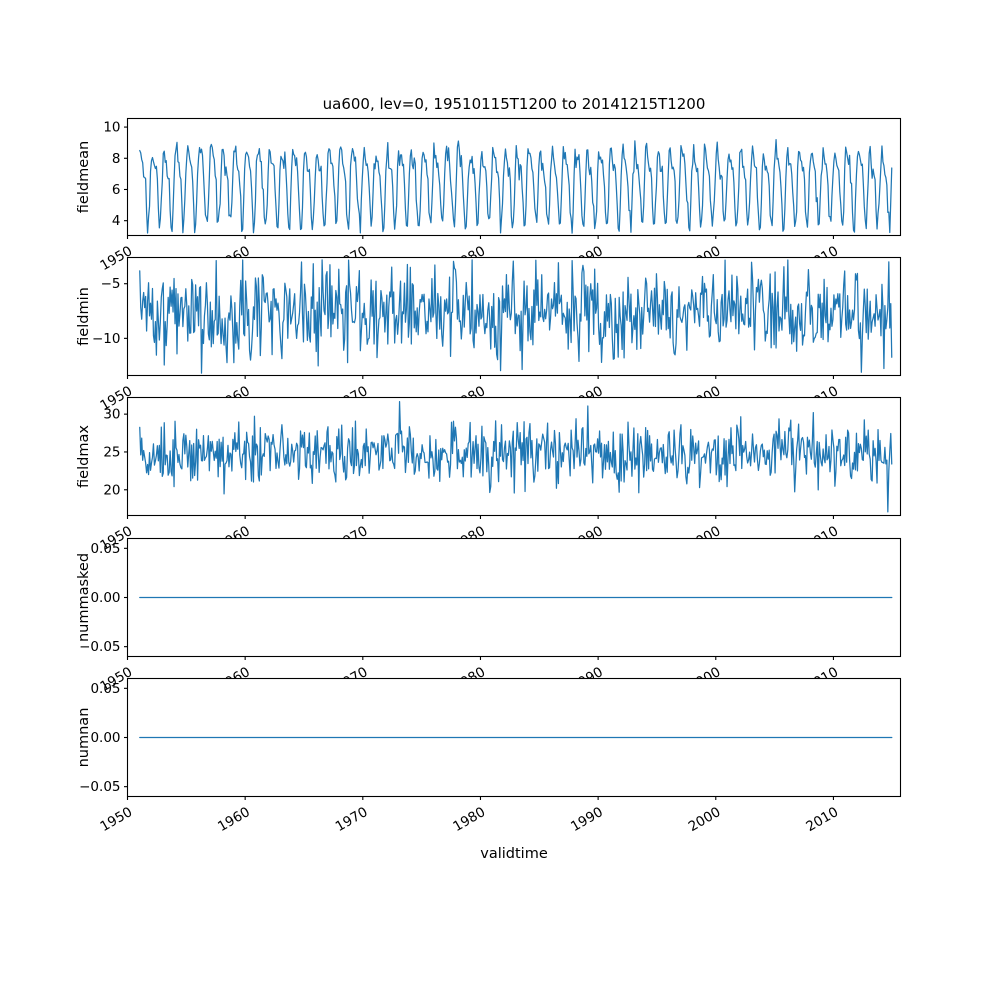 Image resolution: width=1000 pixels, height=1000 pixels. Describe the element at coordinates (111, 490) in the screenshot. I see `ytick-label: 20` at that location.